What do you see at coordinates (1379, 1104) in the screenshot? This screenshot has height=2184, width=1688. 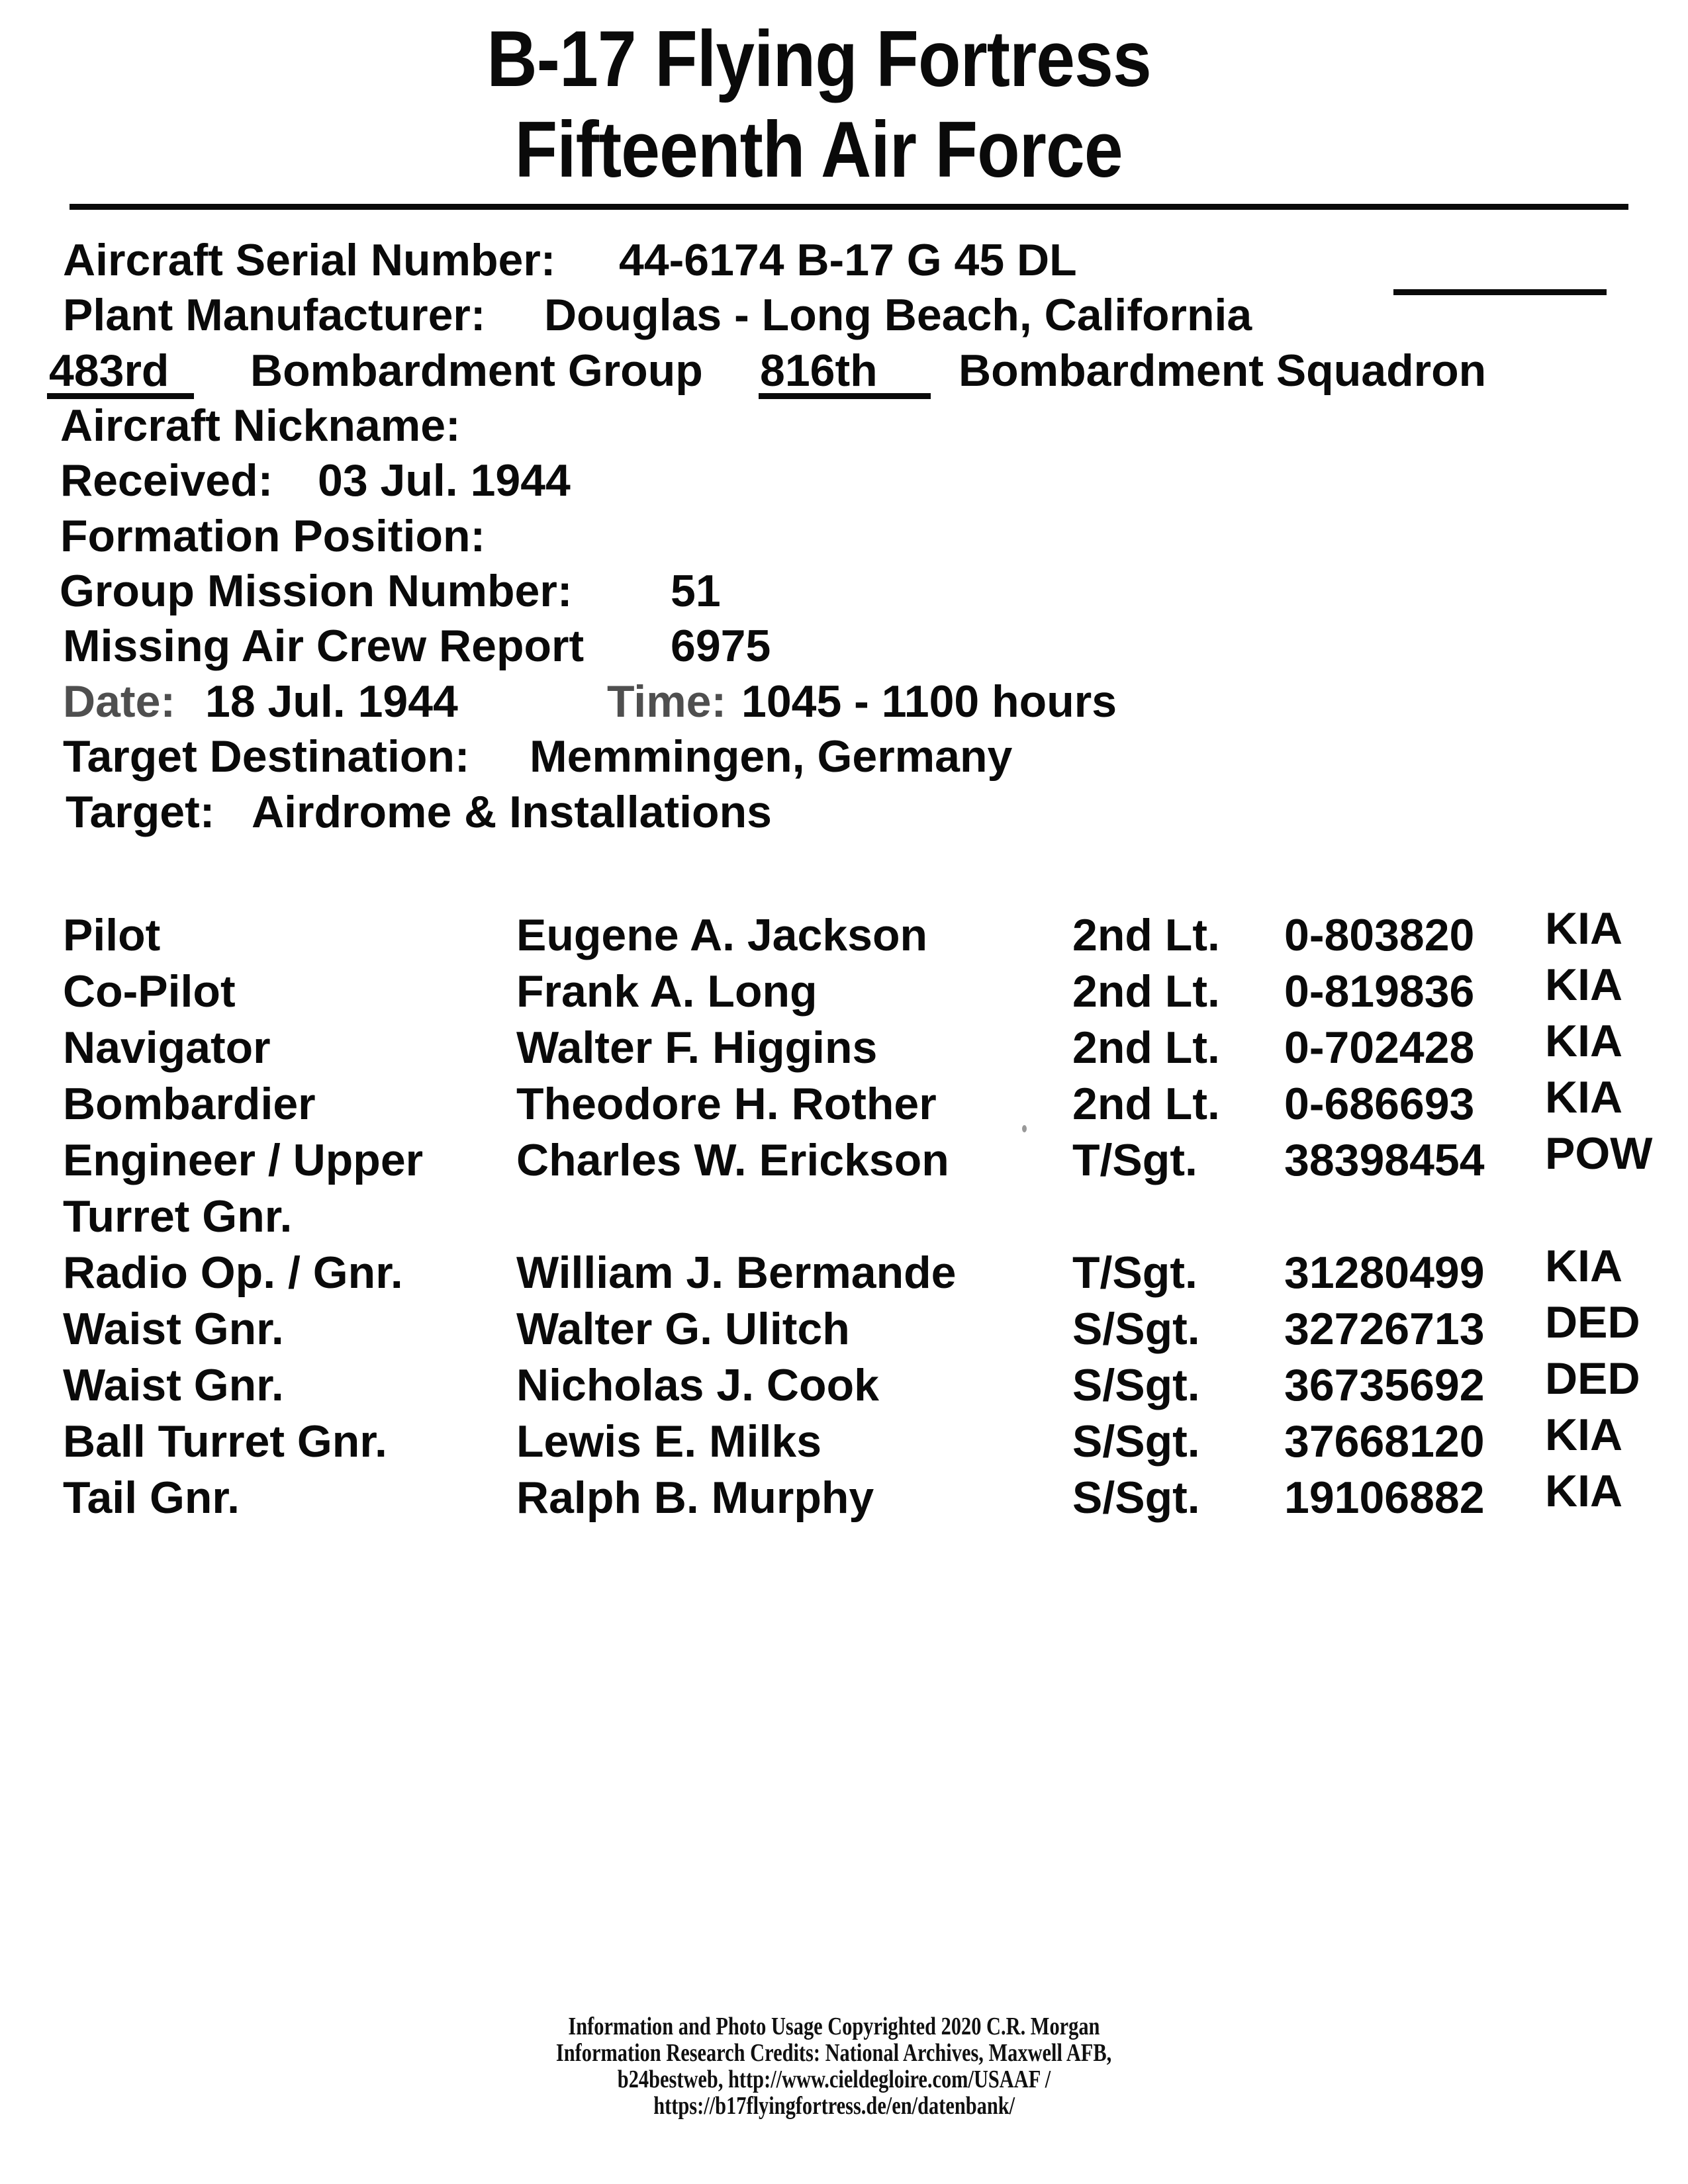 I see `crew-4-serial: 0-686693` at bounding box center [1379, 1104].